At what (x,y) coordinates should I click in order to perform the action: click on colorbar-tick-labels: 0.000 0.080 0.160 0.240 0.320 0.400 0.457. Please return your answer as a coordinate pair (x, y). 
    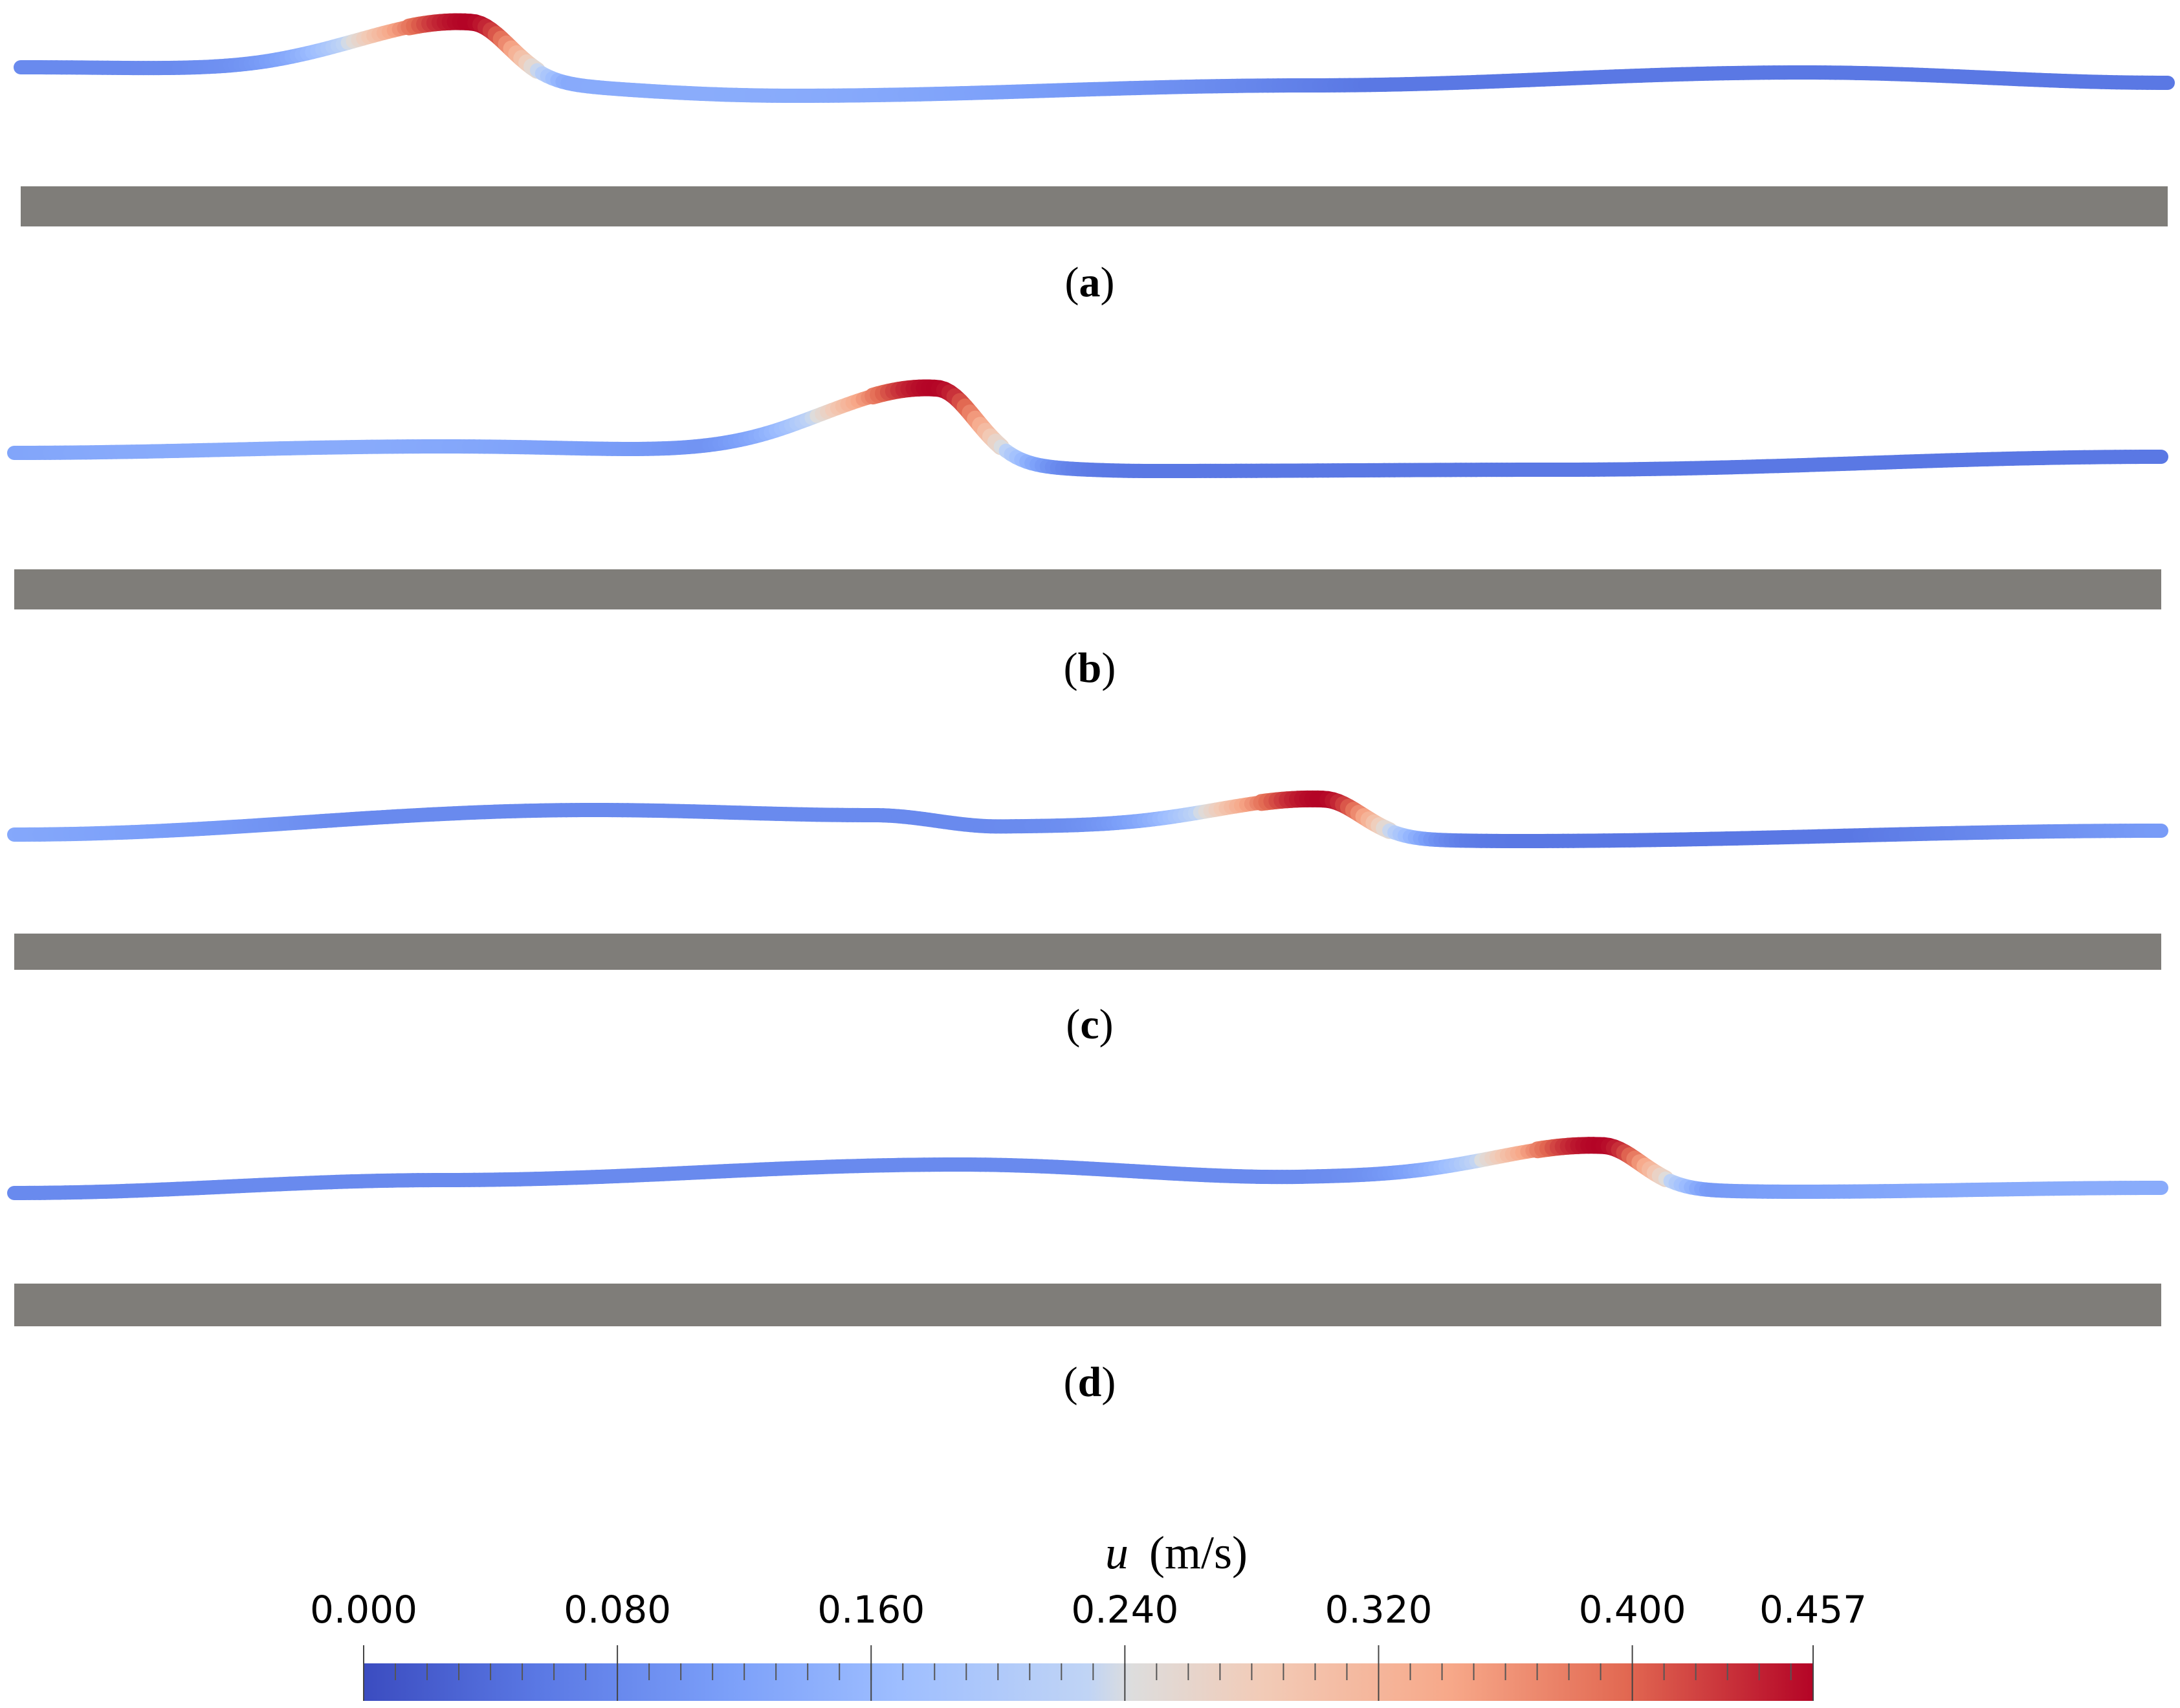
    Looking at the image, I should click on (1088, 1610).